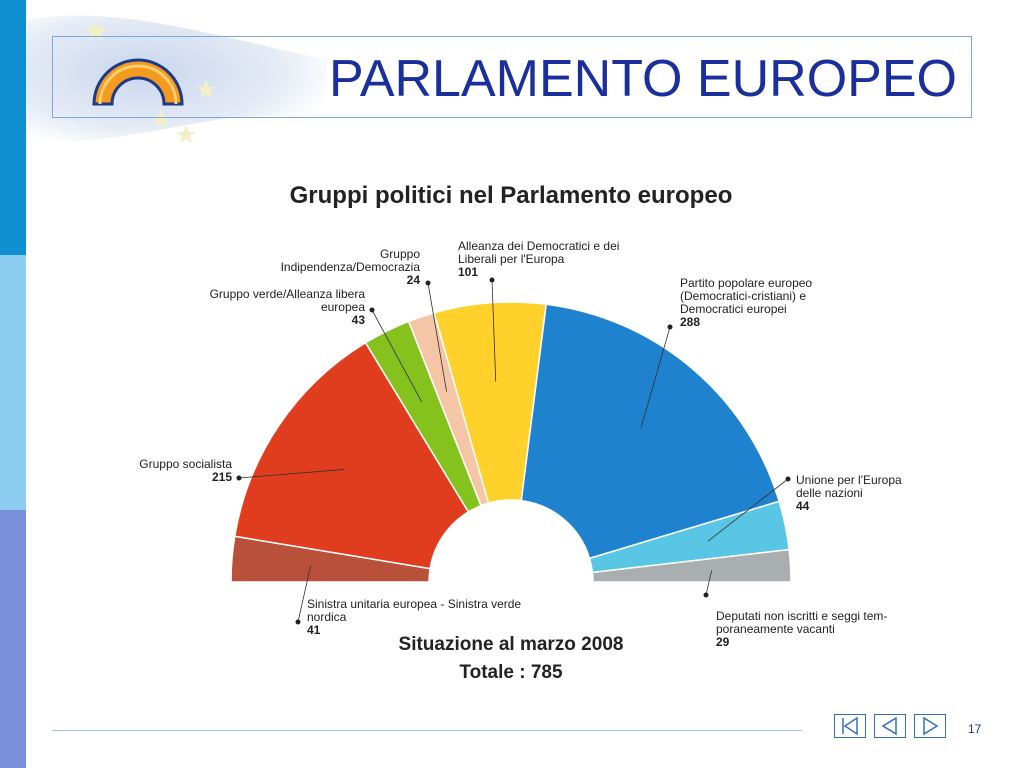 The image size is (1024, 768). What do you see at coordinates (690, 322) in the screenshot?
I see `chart-slice-value: 288` at bounding box center [690, 322].